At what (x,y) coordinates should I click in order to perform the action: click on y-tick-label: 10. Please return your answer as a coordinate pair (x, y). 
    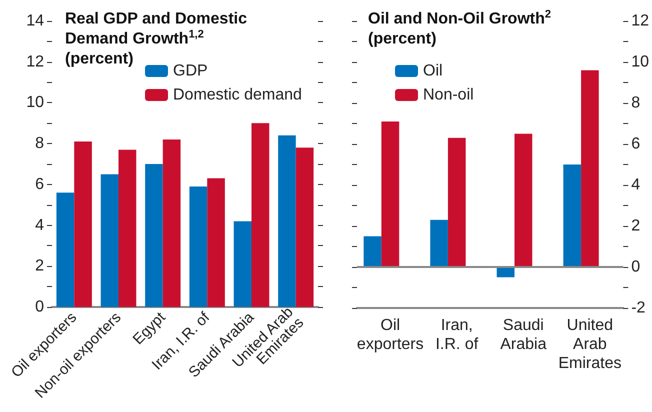
    Looking at the image, I should click on (35, 103).